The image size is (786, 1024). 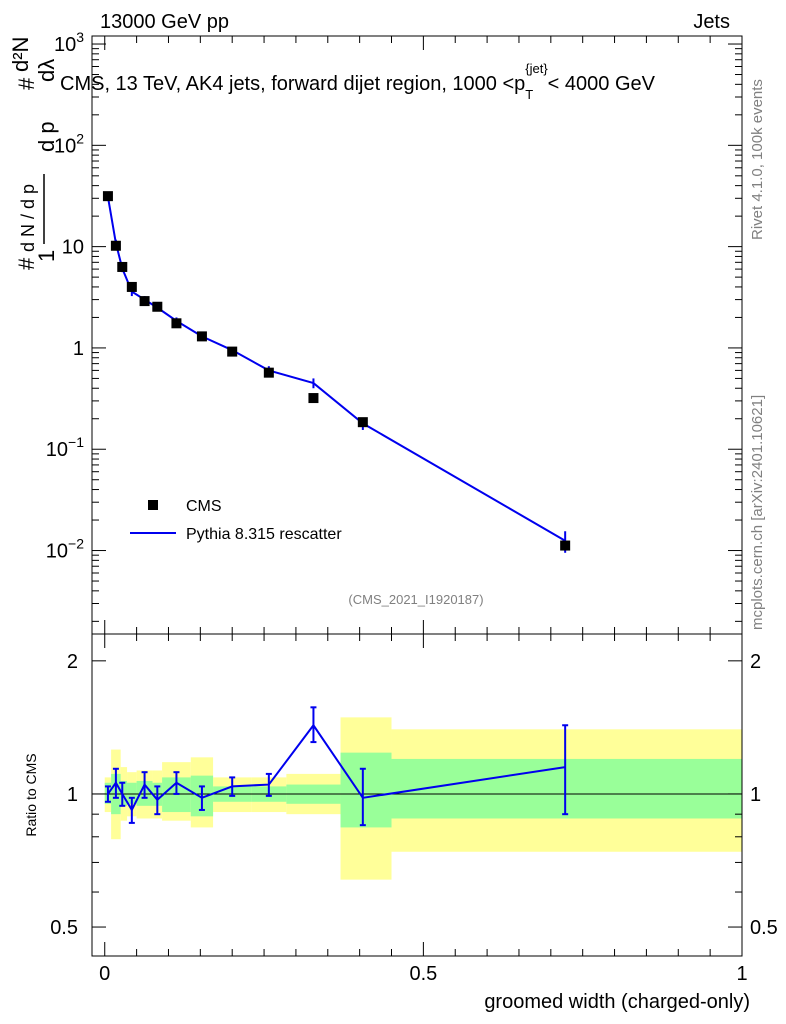 What do you see at coordinates (264, 534) in the screenshot?
I see `legend-mc-label: Pythia 8.315 rescatter` at bounding box center [264, 534].